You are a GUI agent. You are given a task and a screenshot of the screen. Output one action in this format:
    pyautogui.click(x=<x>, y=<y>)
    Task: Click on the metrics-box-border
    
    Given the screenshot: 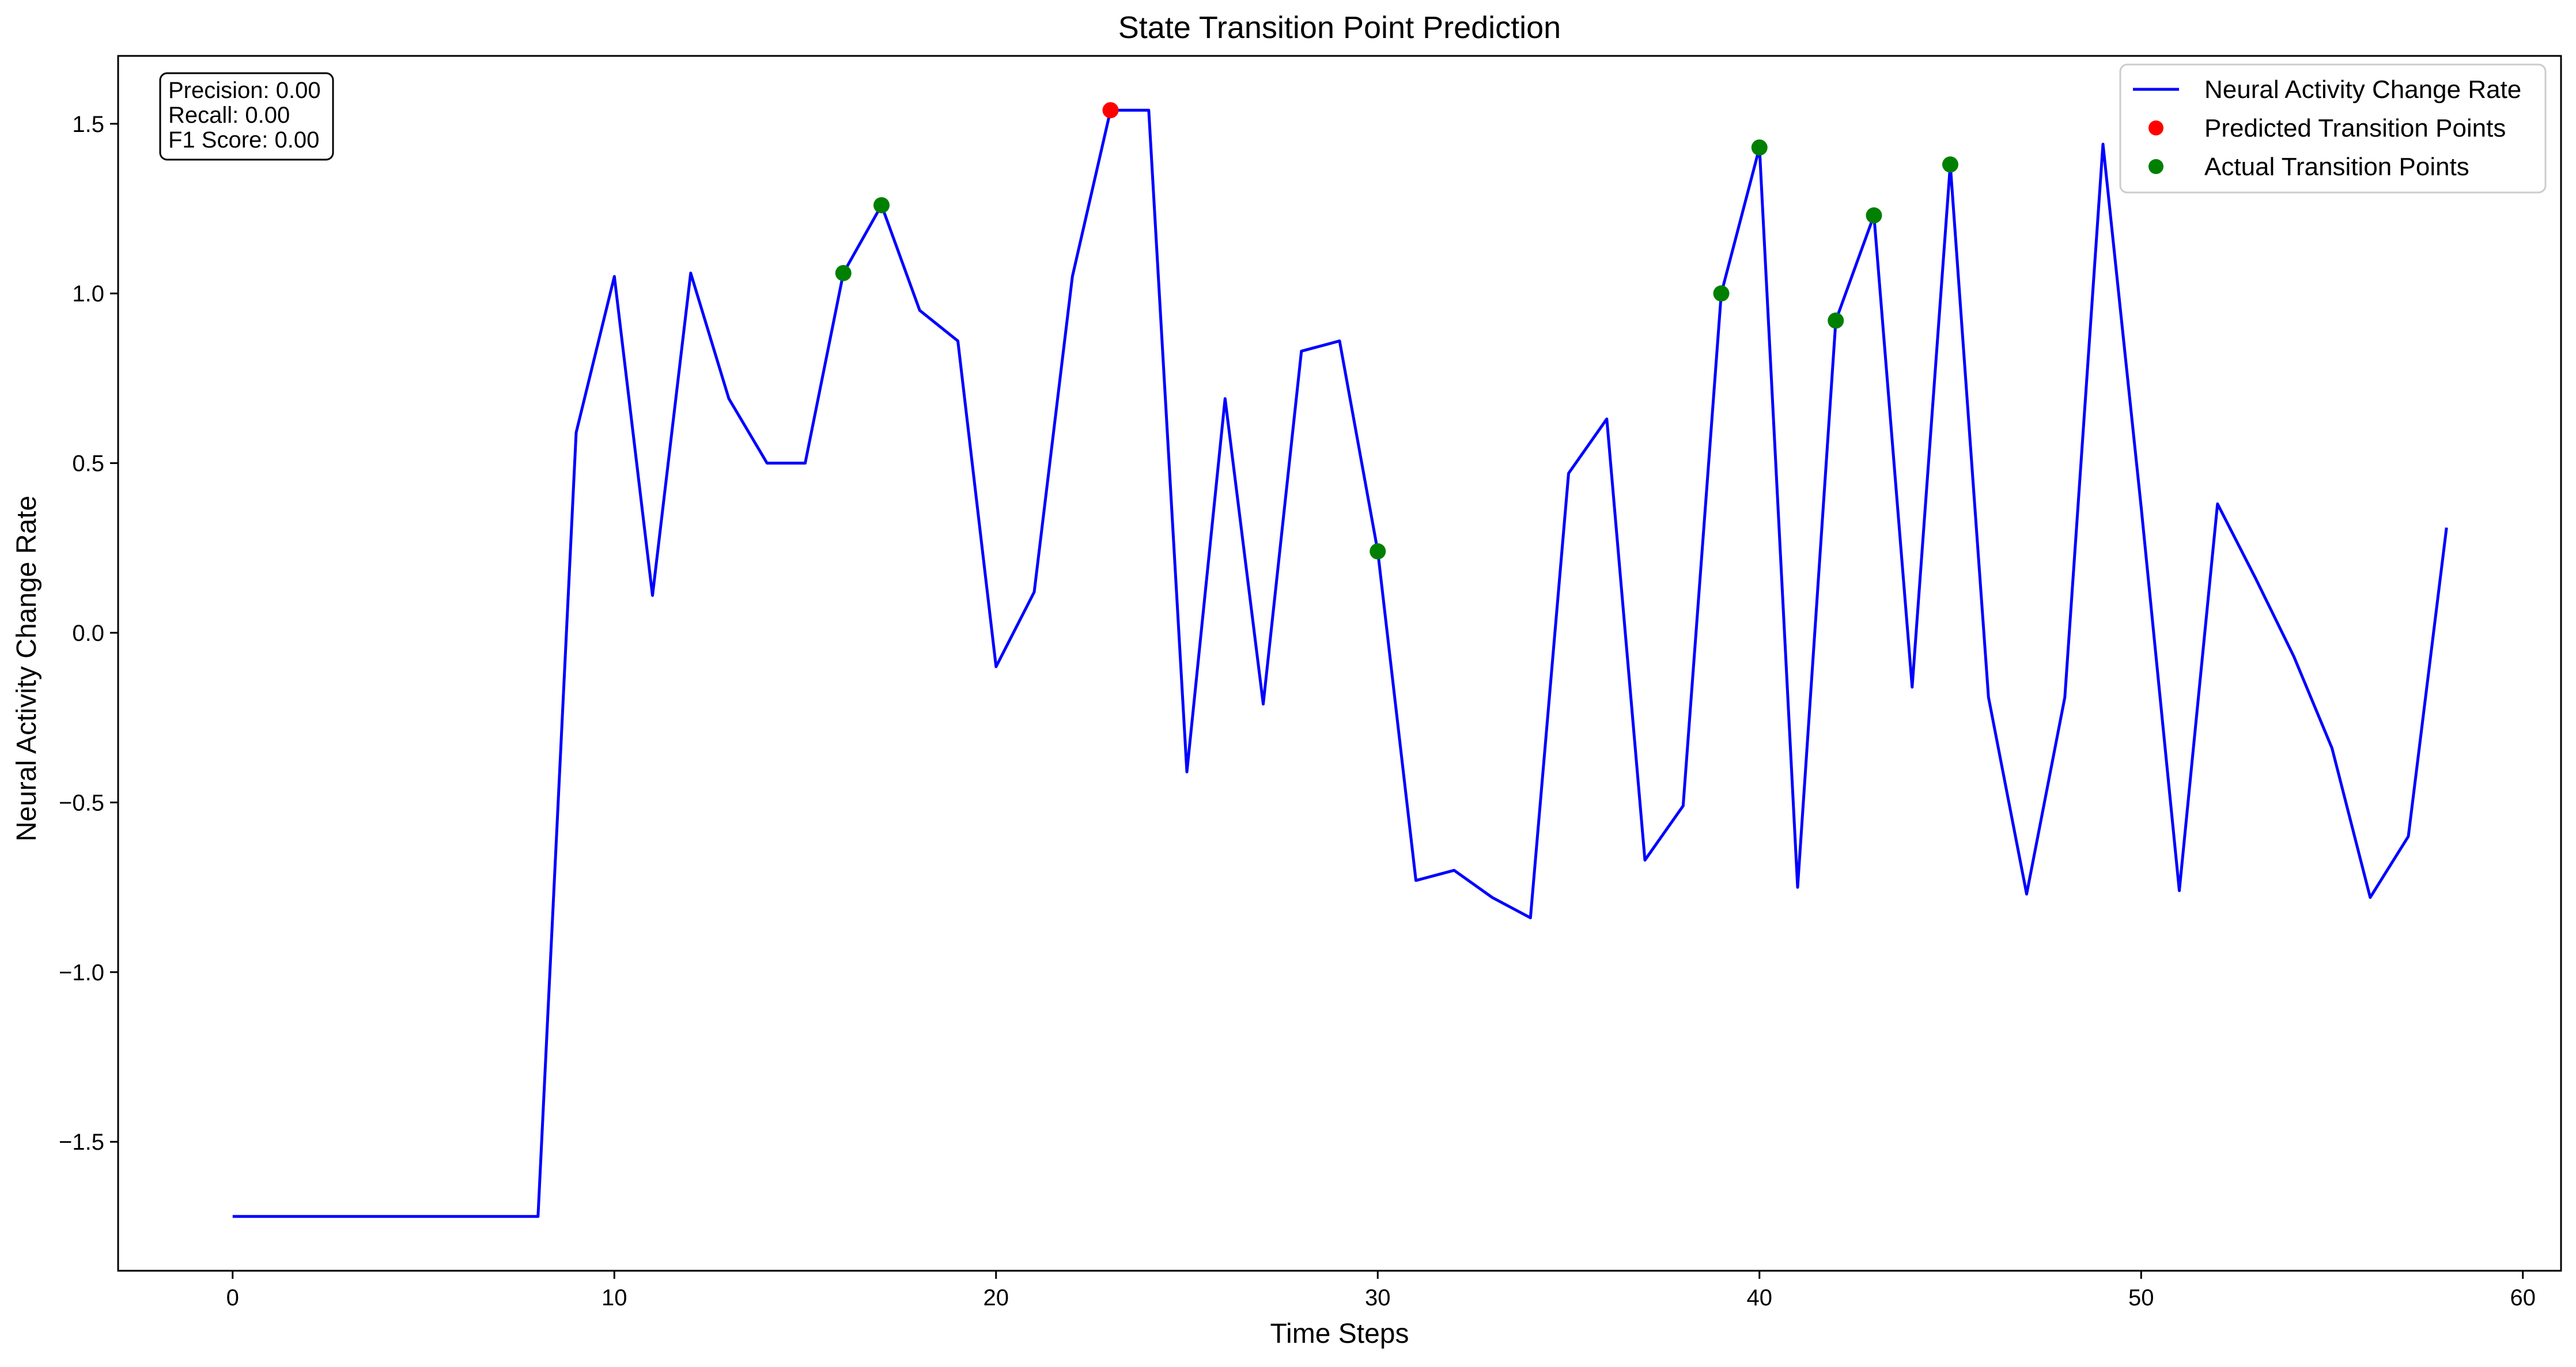 What is the action you would take?
    pyautogui.click(x=246, y=117)
    